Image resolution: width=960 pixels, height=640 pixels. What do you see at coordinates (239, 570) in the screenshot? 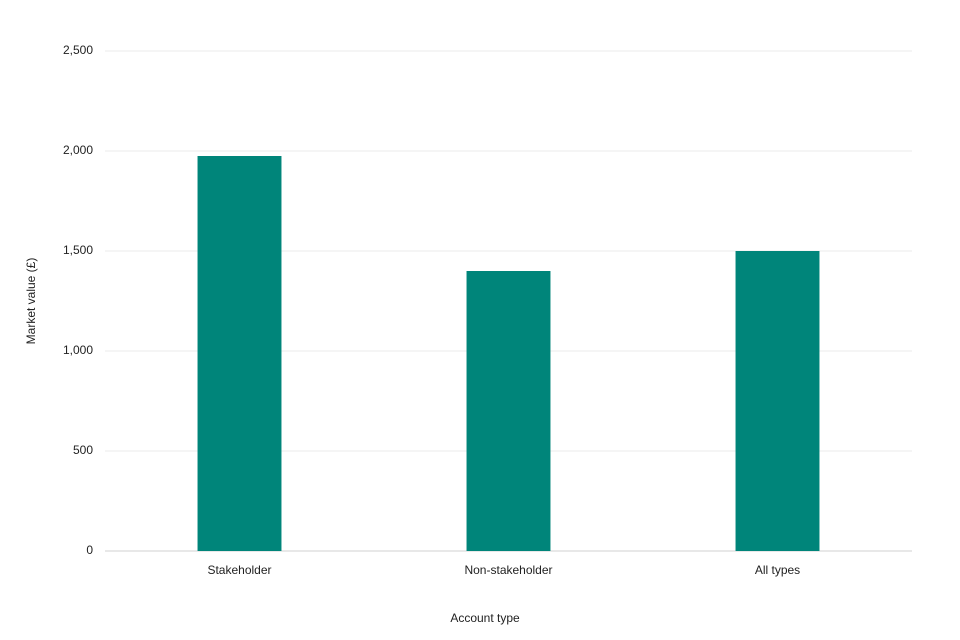
I see `x-tick-label: Stakeholder` at bounding box center [239, 570].